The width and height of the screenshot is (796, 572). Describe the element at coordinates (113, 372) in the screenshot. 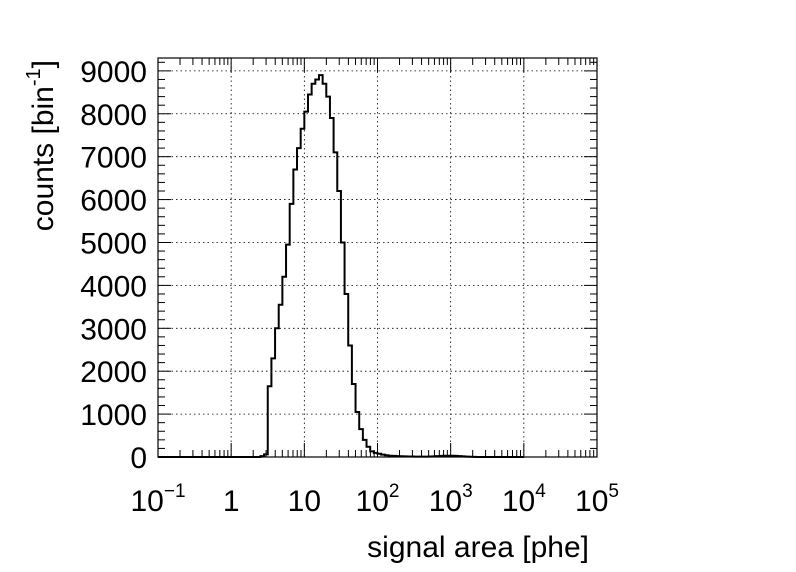

I see `y-tick-label: 2000` at that location.